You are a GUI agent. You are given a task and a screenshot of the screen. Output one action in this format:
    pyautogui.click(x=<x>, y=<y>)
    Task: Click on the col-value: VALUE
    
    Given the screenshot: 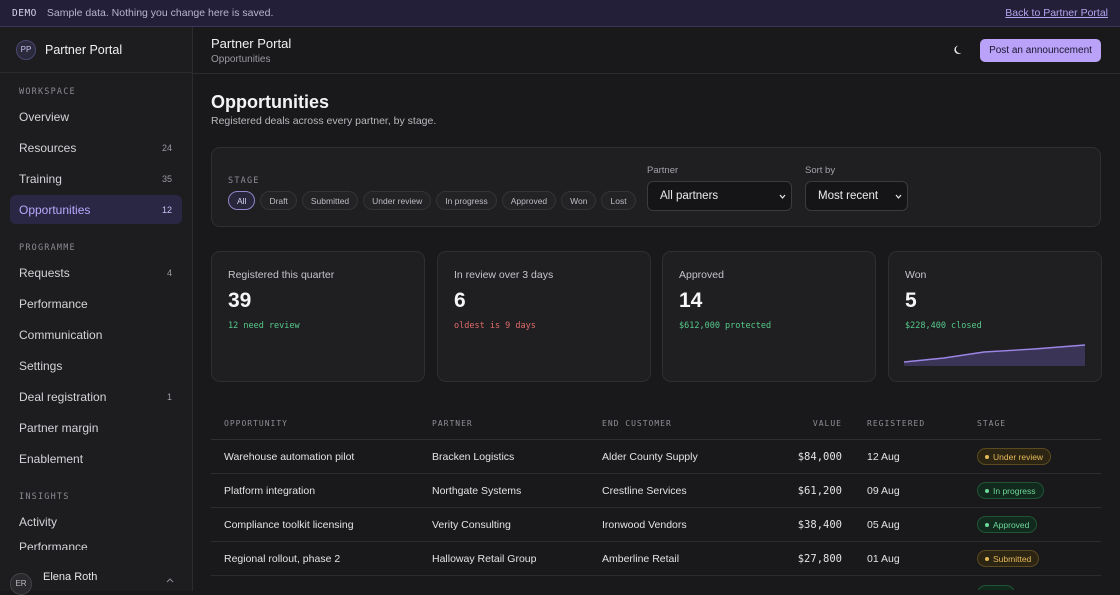 What is the action you would take?
    pyautogui.click(x=827, y=423)
    